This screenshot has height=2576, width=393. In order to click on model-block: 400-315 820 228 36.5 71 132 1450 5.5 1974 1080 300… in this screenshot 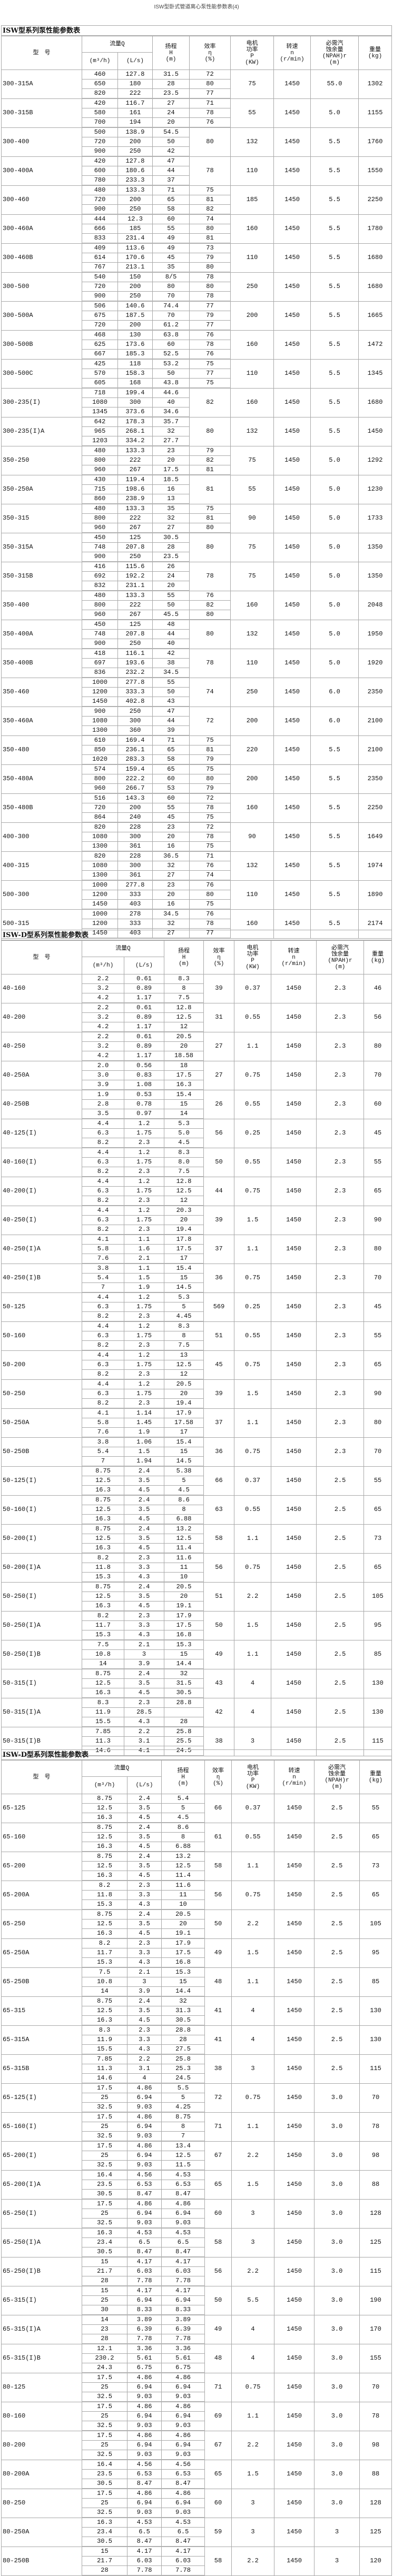, I will do `click(196, 866)`.